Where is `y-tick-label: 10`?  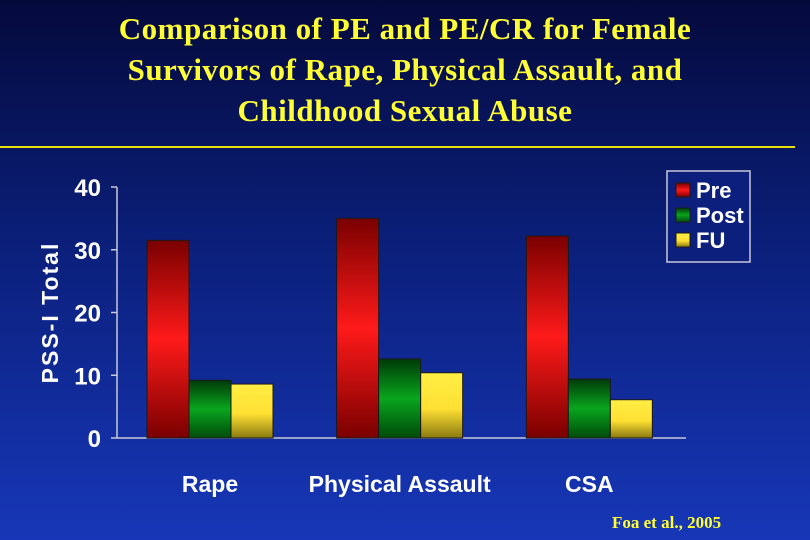 y-tick-label: 10 is located at coordinates (87, 376).